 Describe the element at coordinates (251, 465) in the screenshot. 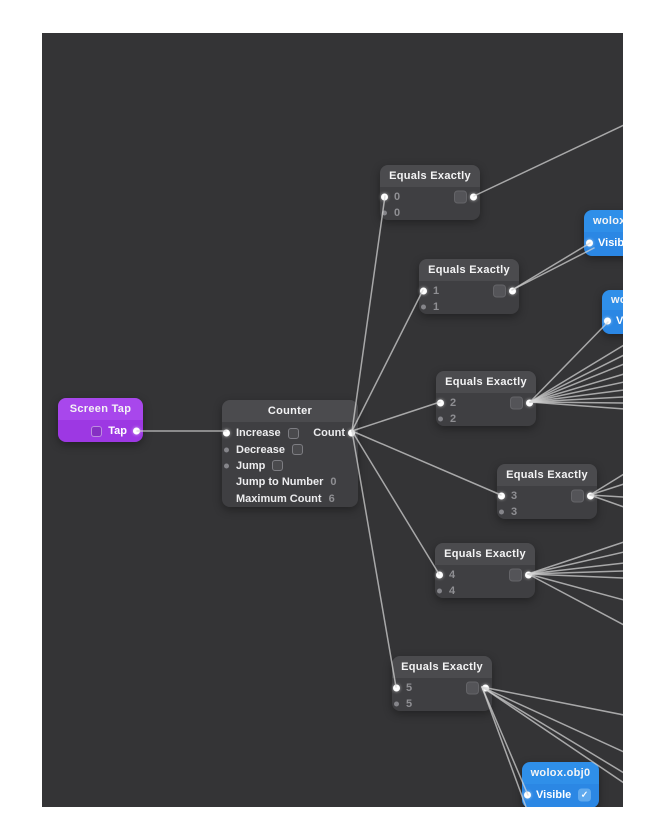

I see `jump-label: Jump` at that location.